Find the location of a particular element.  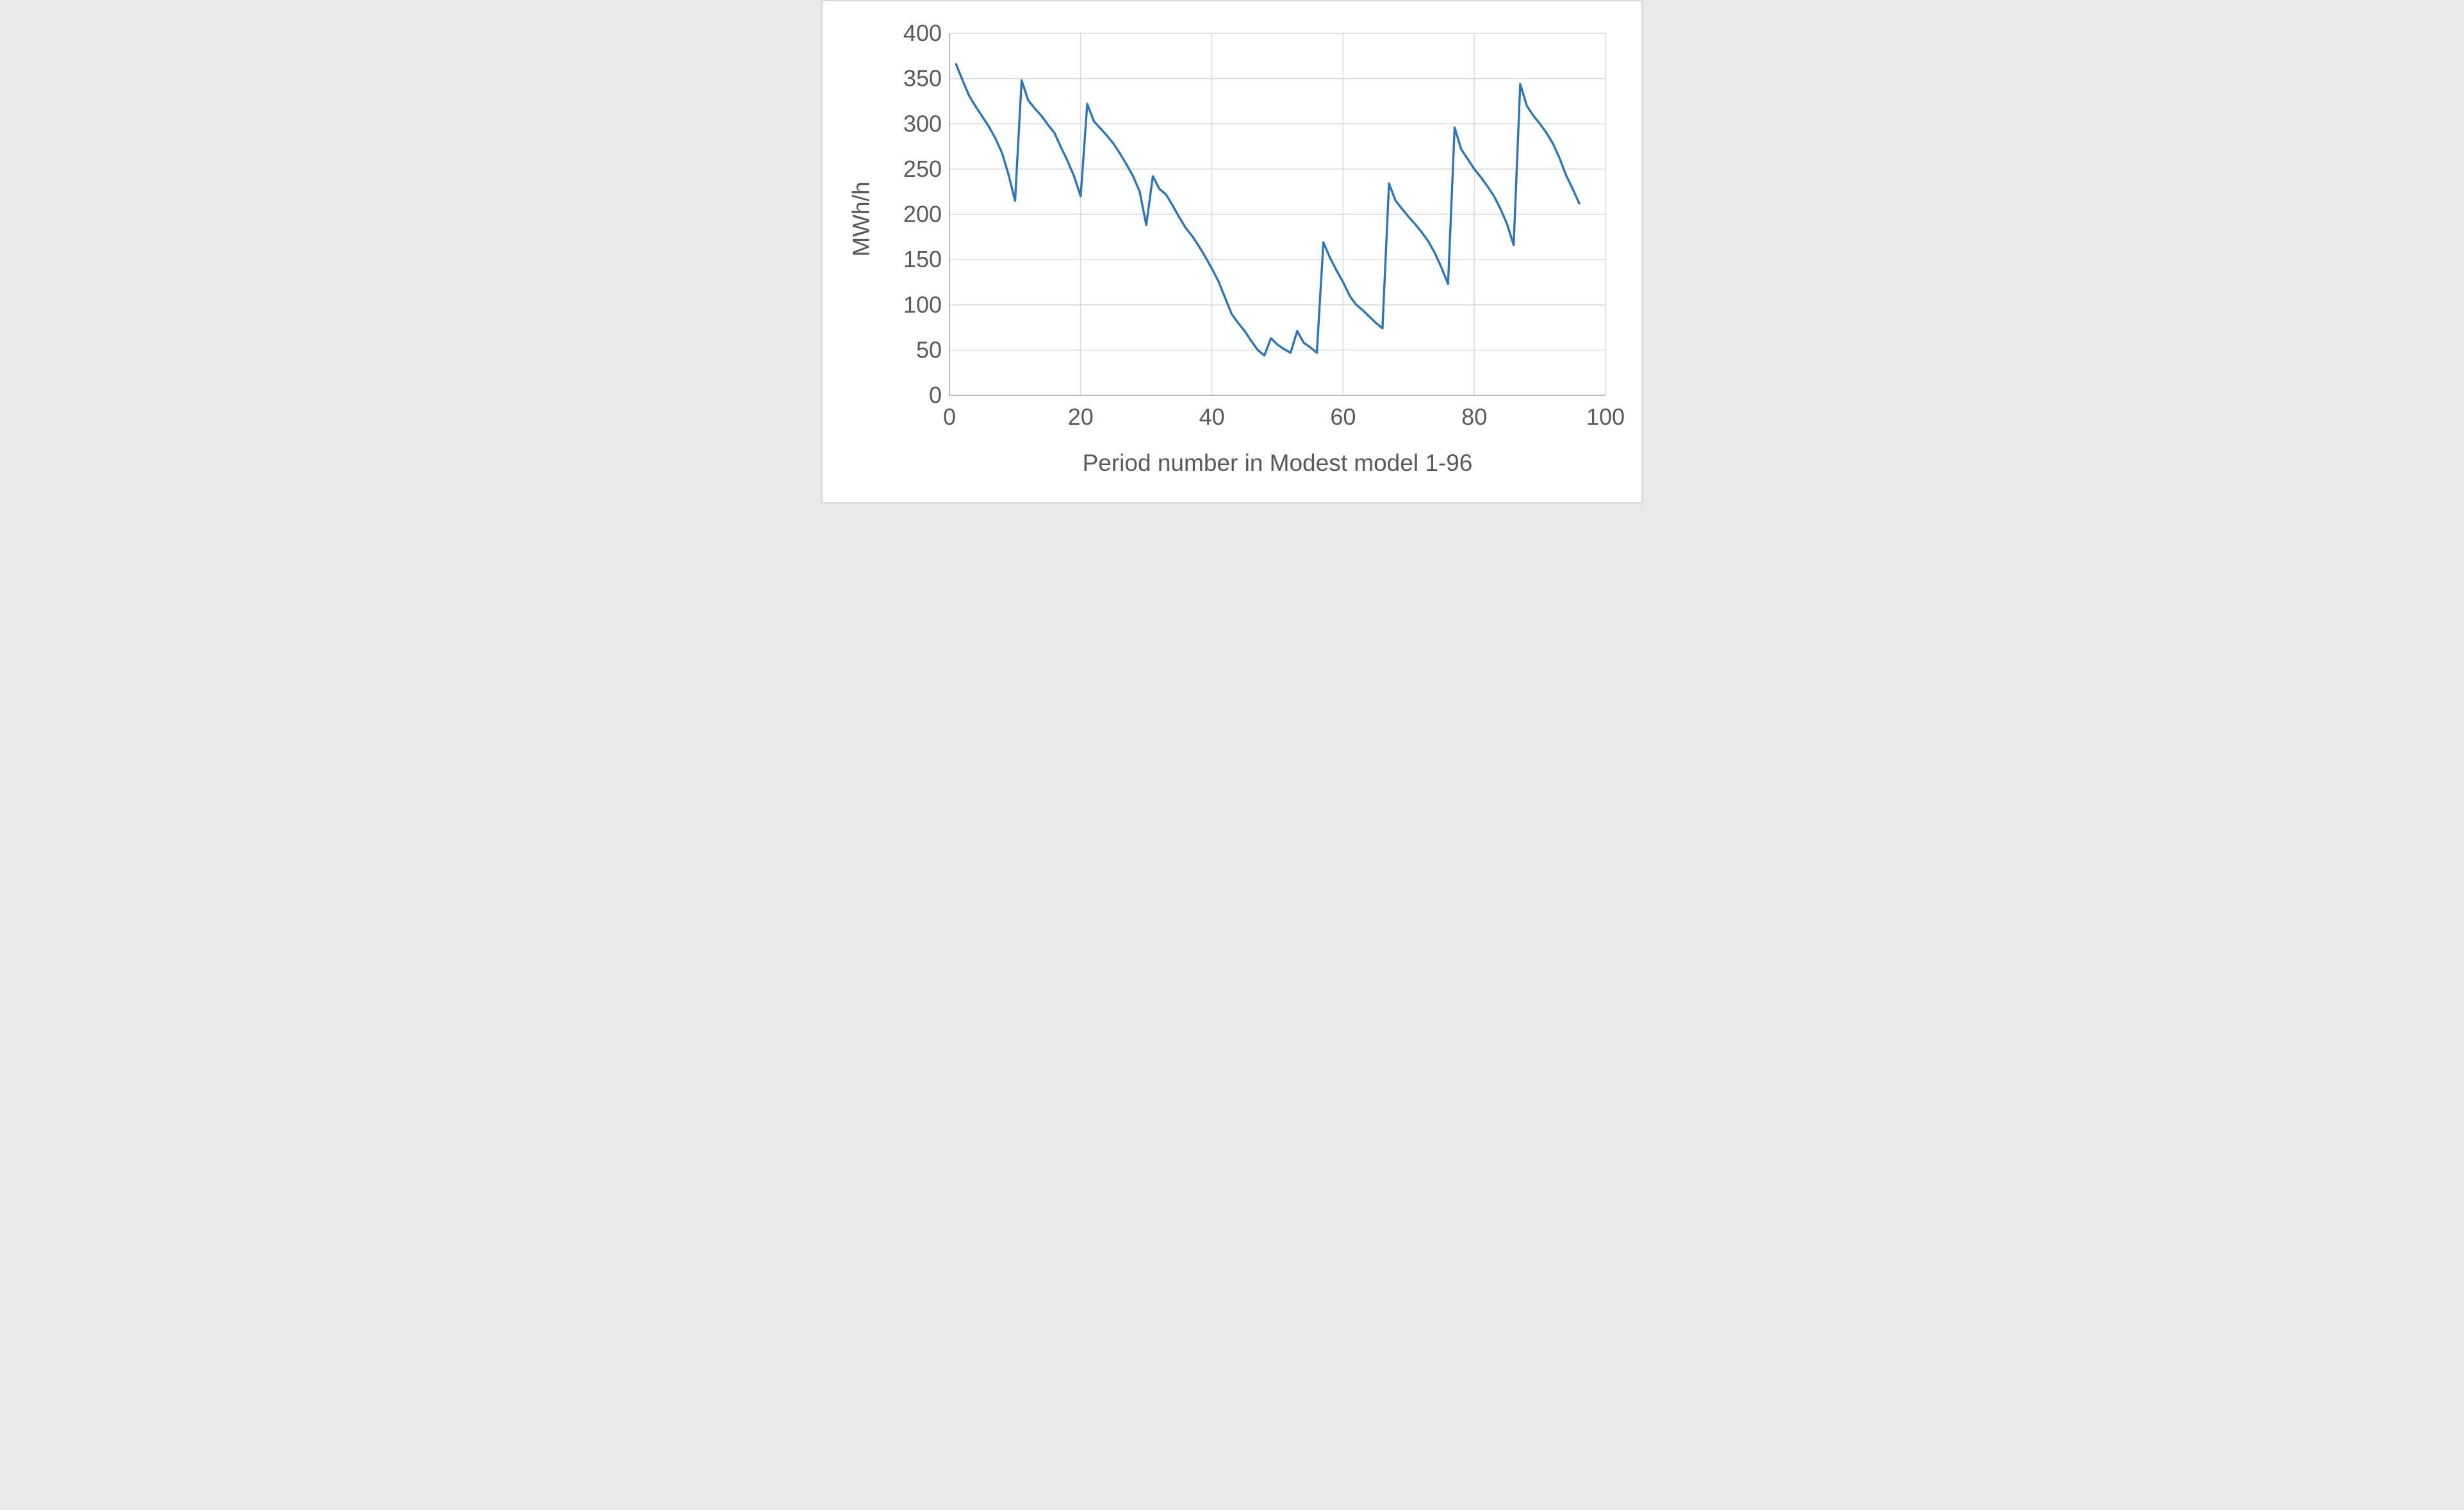

y-tick-label: 150 is located at coordinates (922, 259).